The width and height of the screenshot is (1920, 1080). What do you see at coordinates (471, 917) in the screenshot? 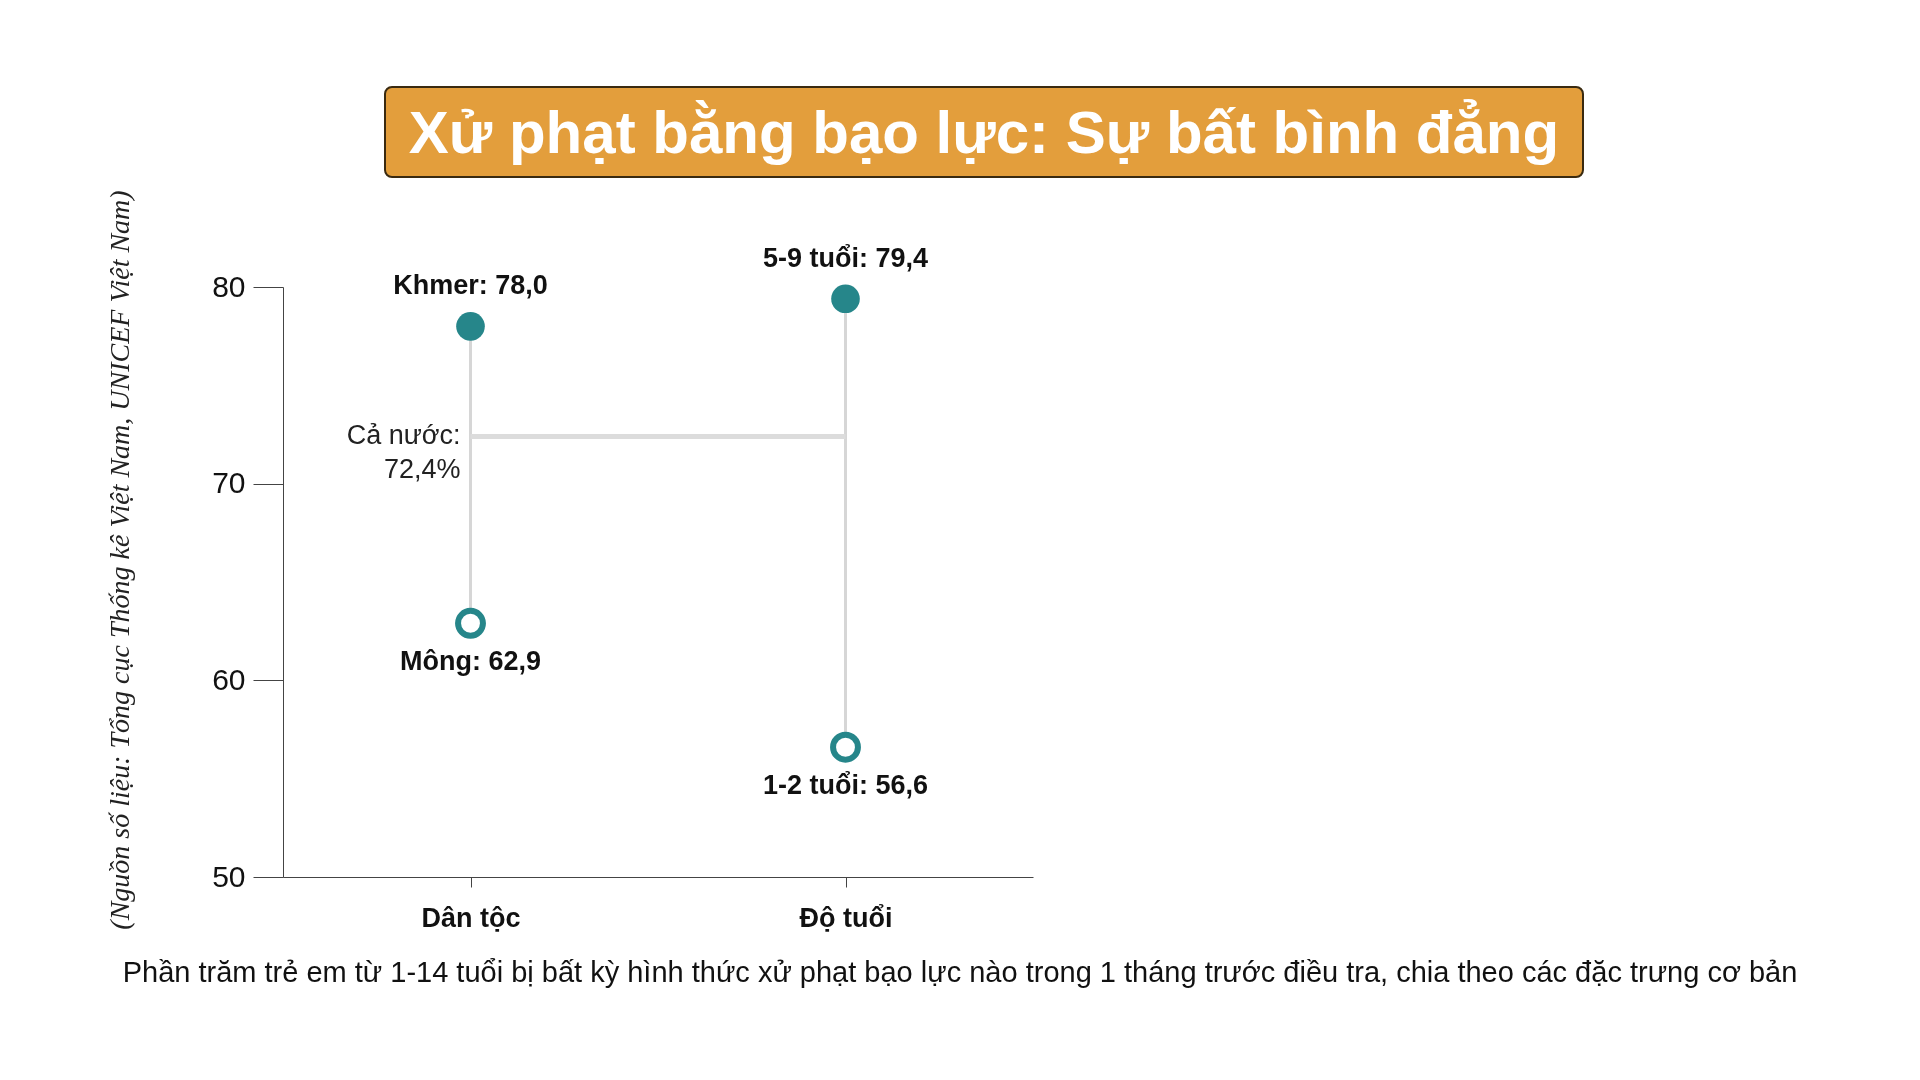
I see `x-tick-label: Dân tộc` at bounding box center [471, 917].